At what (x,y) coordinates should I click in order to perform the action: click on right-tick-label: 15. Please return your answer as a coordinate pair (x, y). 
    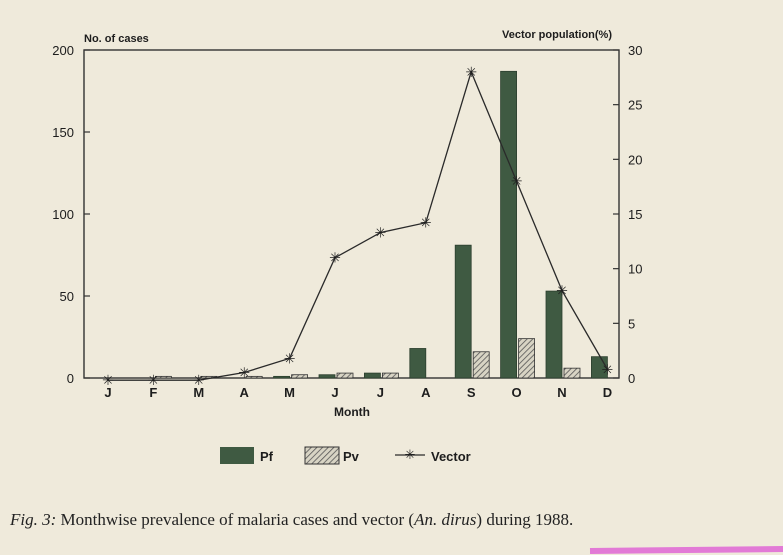
    Looking at the image, I should click on (635, 214).